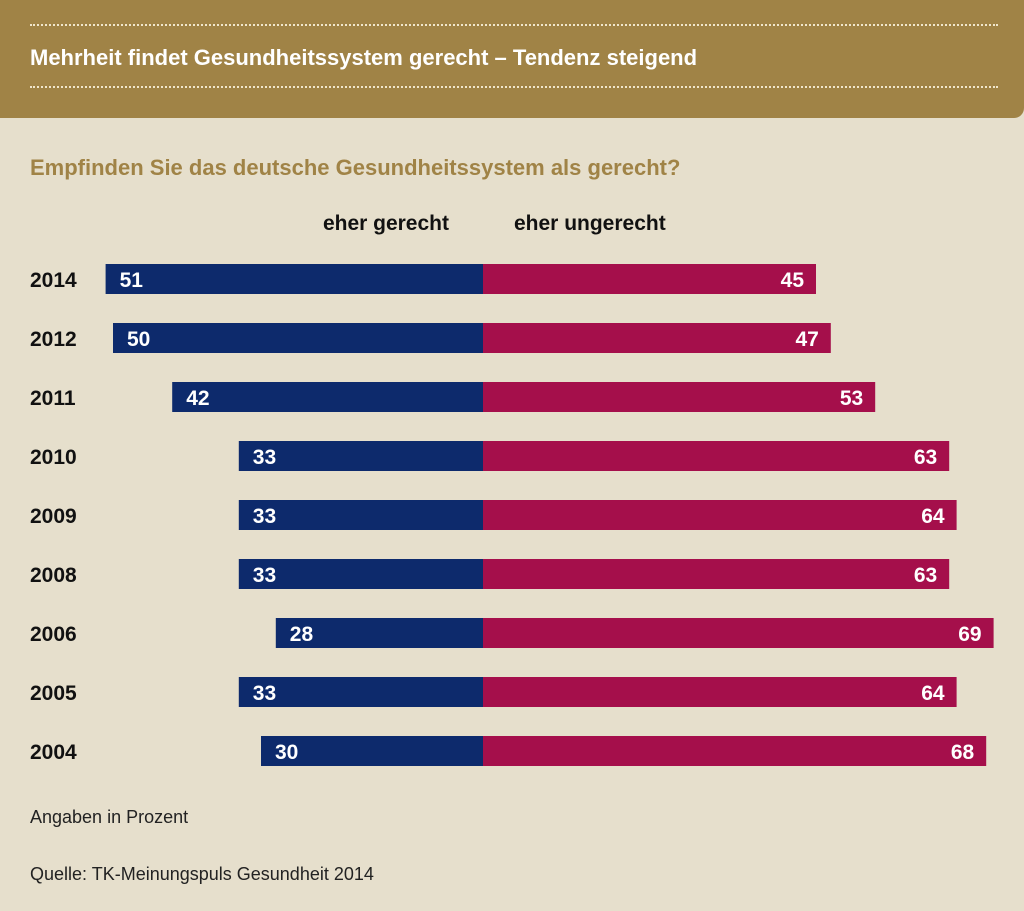 The height and width of the screenshot is (911, 1024). I want to click on value-label-eher-ungerecht: 68, so click(963, 752).